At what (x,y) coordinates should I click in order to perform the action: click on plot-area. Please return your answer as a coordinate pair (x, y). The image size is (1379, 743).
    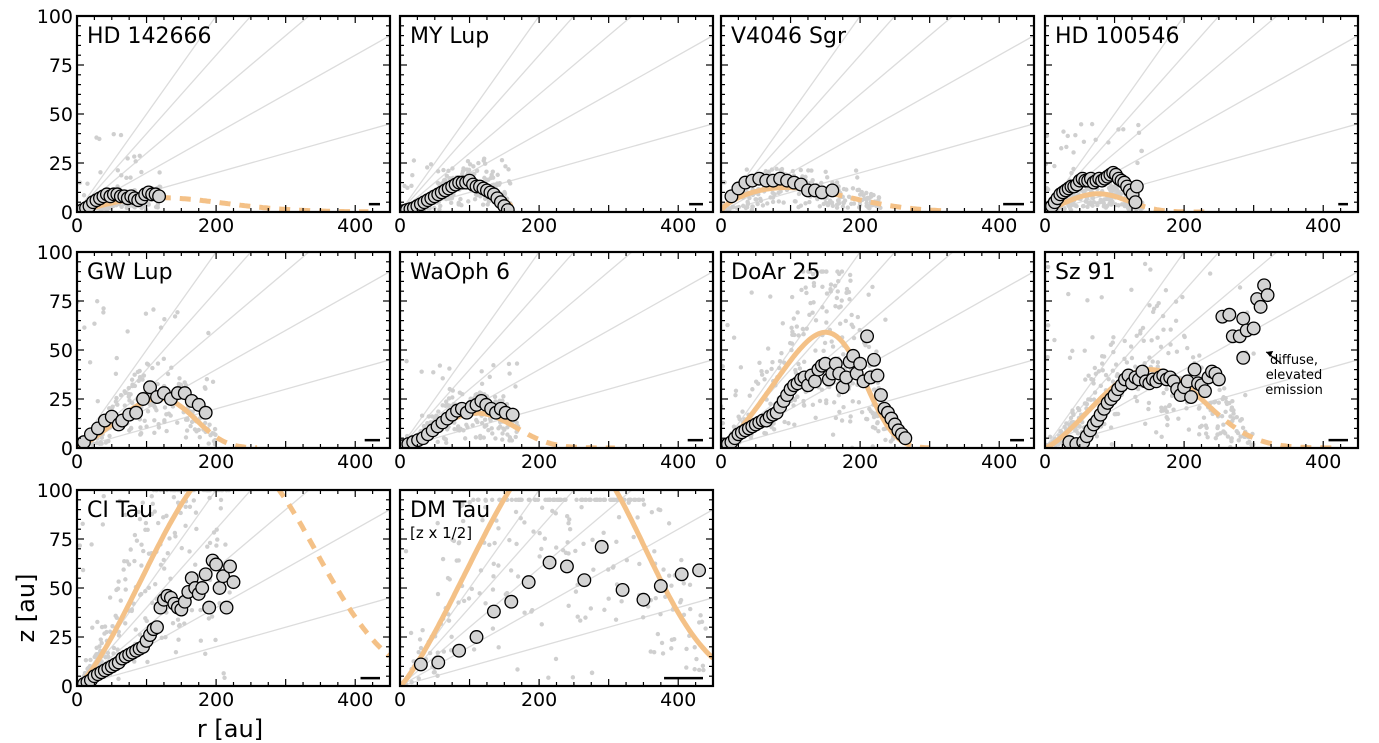
    Looking at the image, I should click on (233, 588).